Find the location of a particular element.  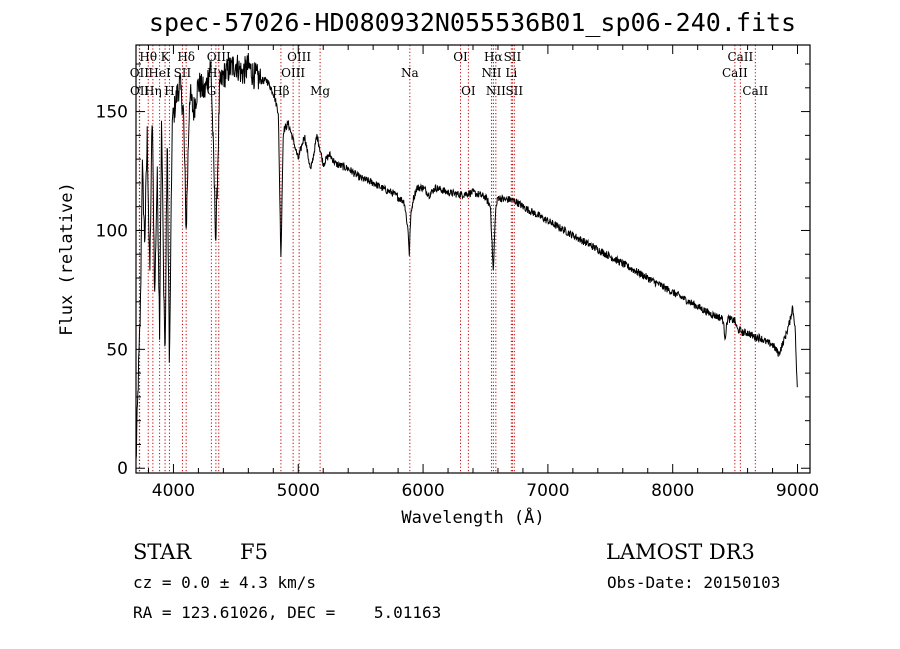

spectral-line-label: Hα is located at coordinates (493, 57).